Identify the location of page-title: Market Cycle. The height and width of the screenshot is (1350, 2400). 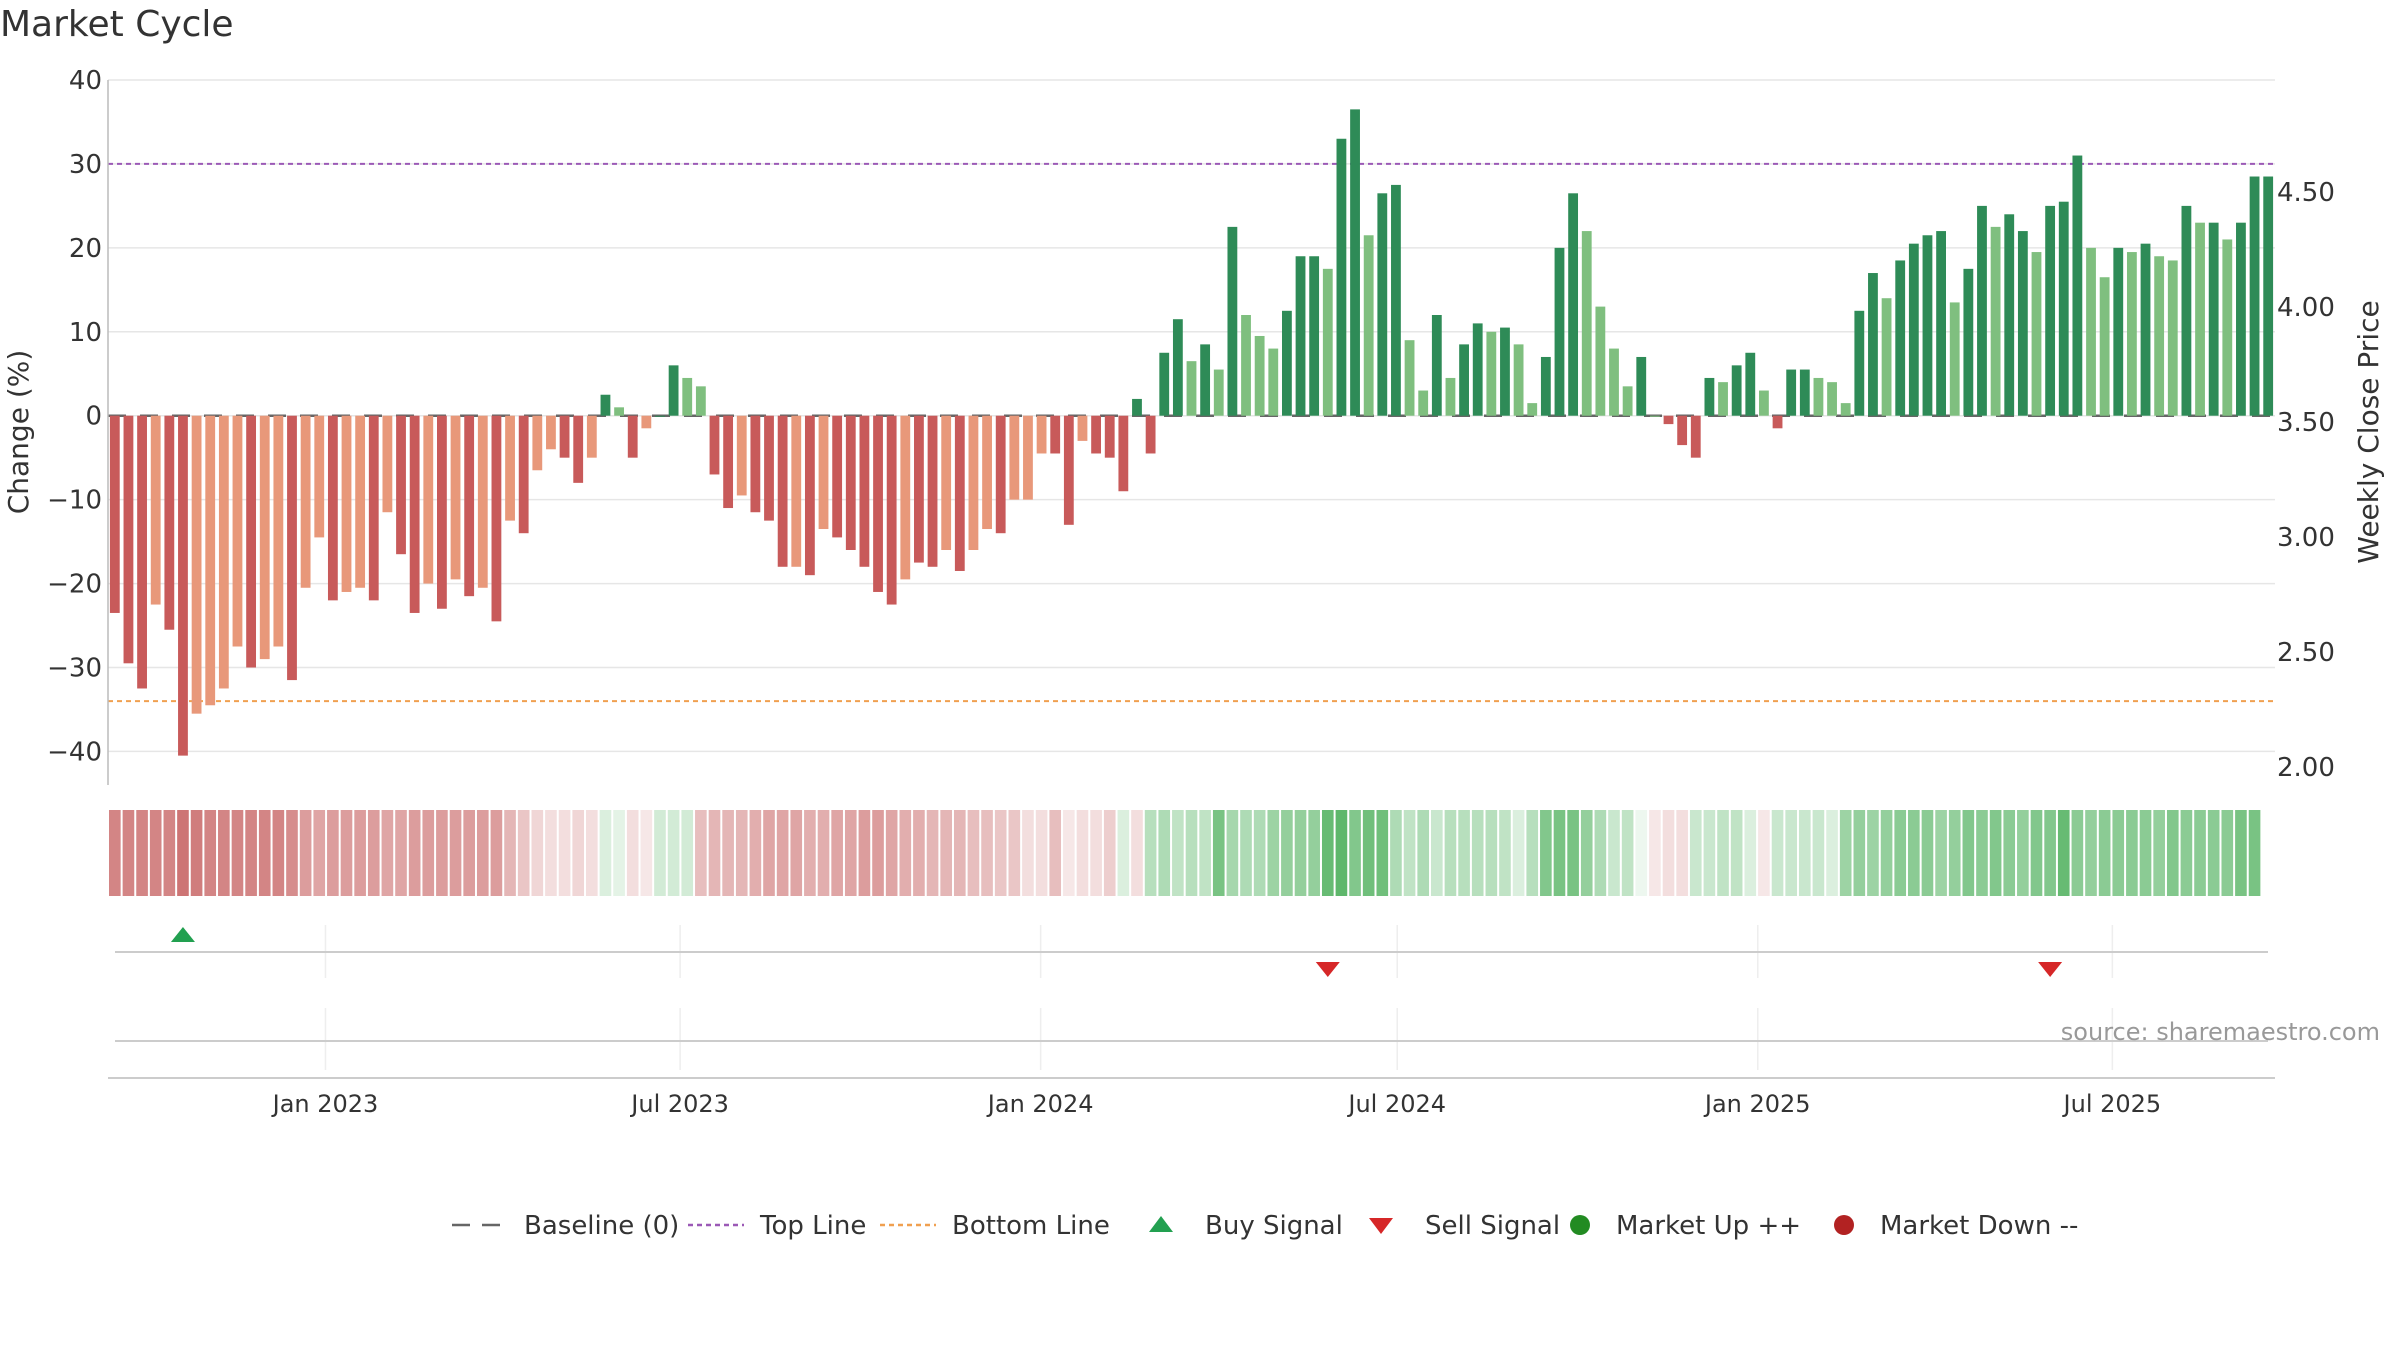
(117, 24).